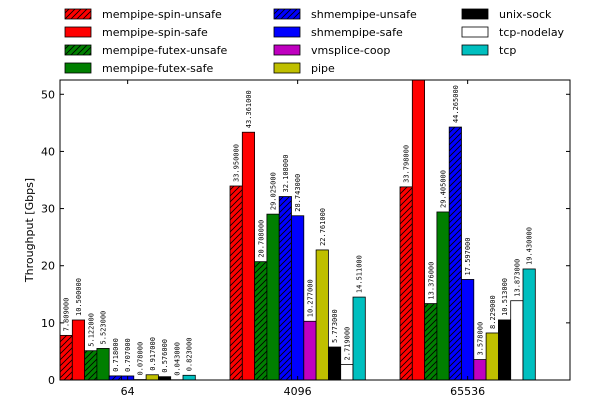  What do you see at coordinates (79, 297) in the screenshot?
I see `data-label-mempipe-spin-safe-64: 10.500000` at bounding box center [79, 297].